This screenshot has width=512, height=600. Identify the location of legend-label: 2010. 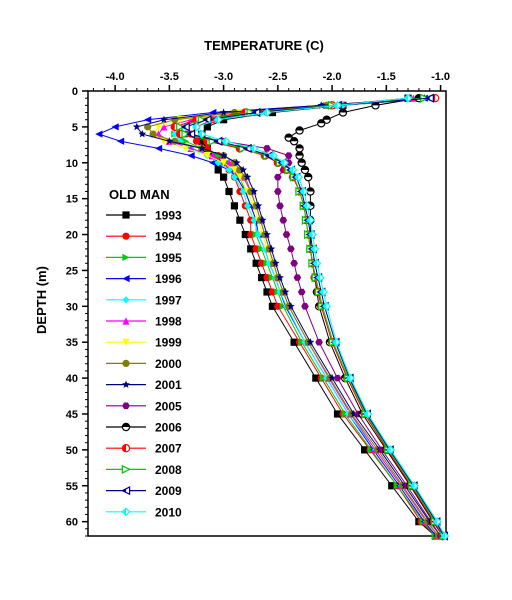
(168, 512).